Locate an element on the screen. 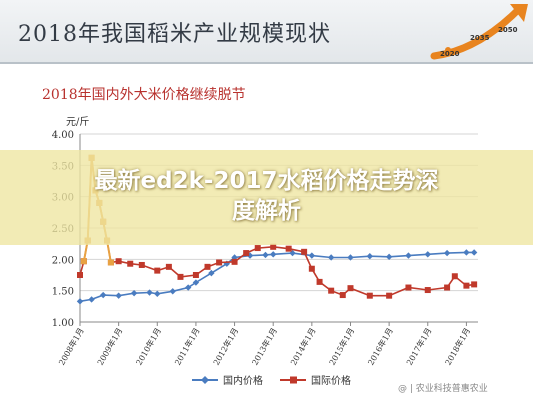  logo-year-2020: 2020 is located at coordinates (450, 54).